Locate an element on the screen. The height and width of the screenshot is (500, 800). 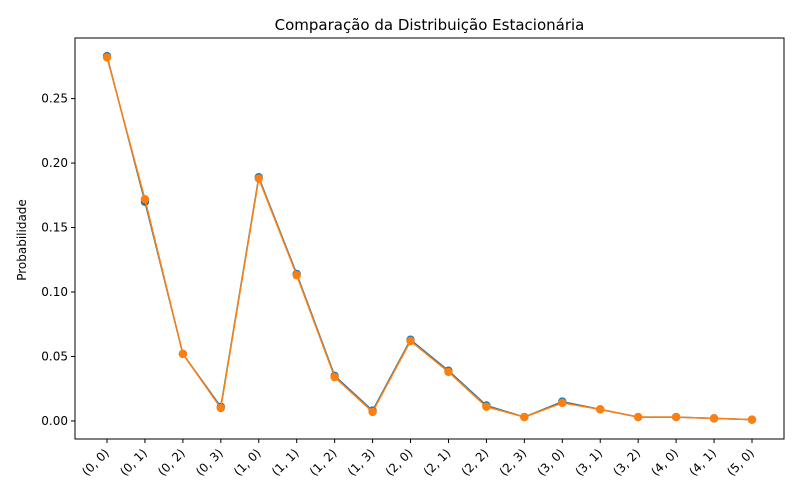
y-tick-label: 0.00 is located at coordinates (54, 421).